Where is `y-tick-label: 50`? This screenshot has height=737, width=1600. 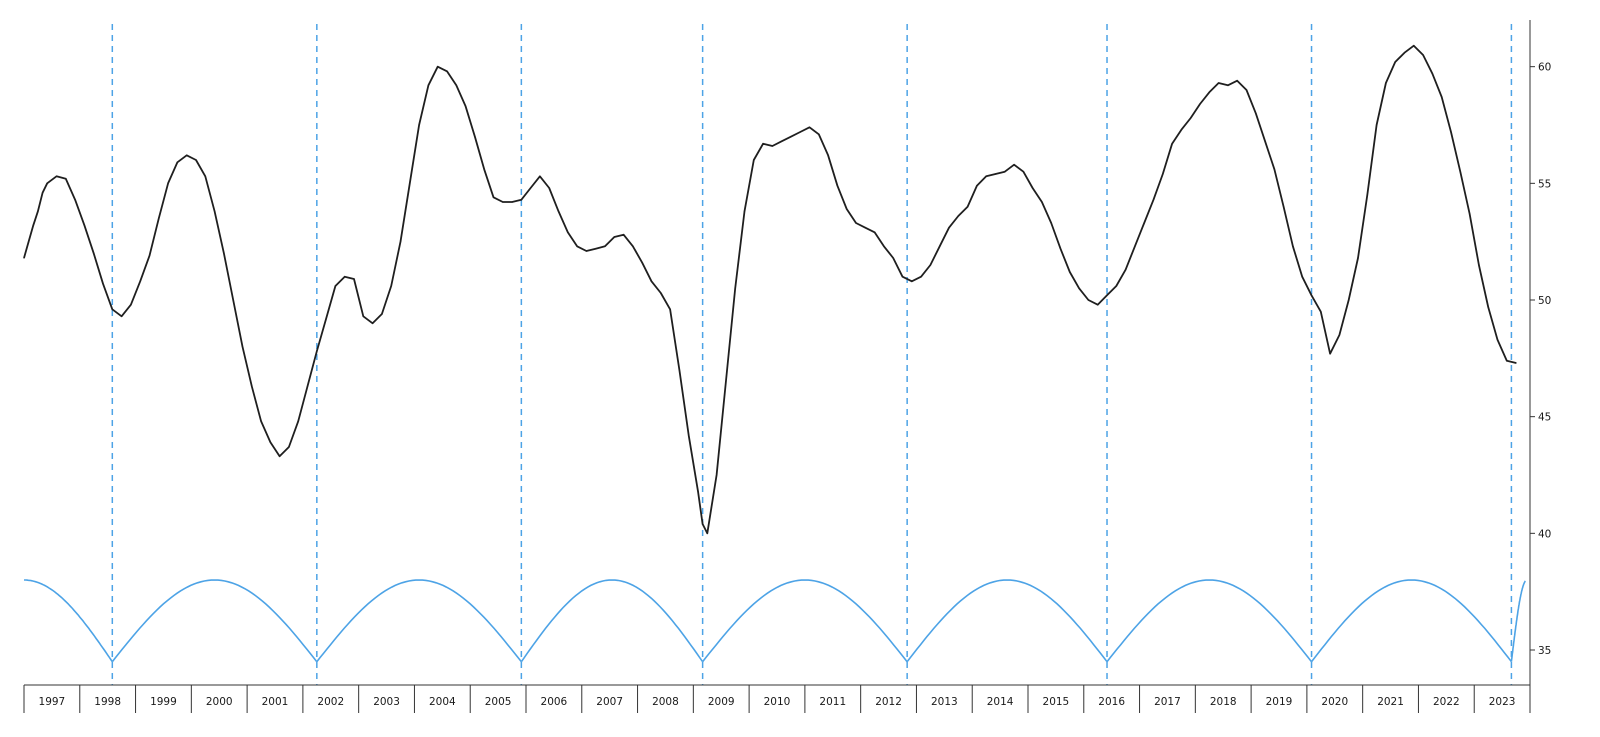
y-tick-label: 50 is located at coordinates (1544, 301).